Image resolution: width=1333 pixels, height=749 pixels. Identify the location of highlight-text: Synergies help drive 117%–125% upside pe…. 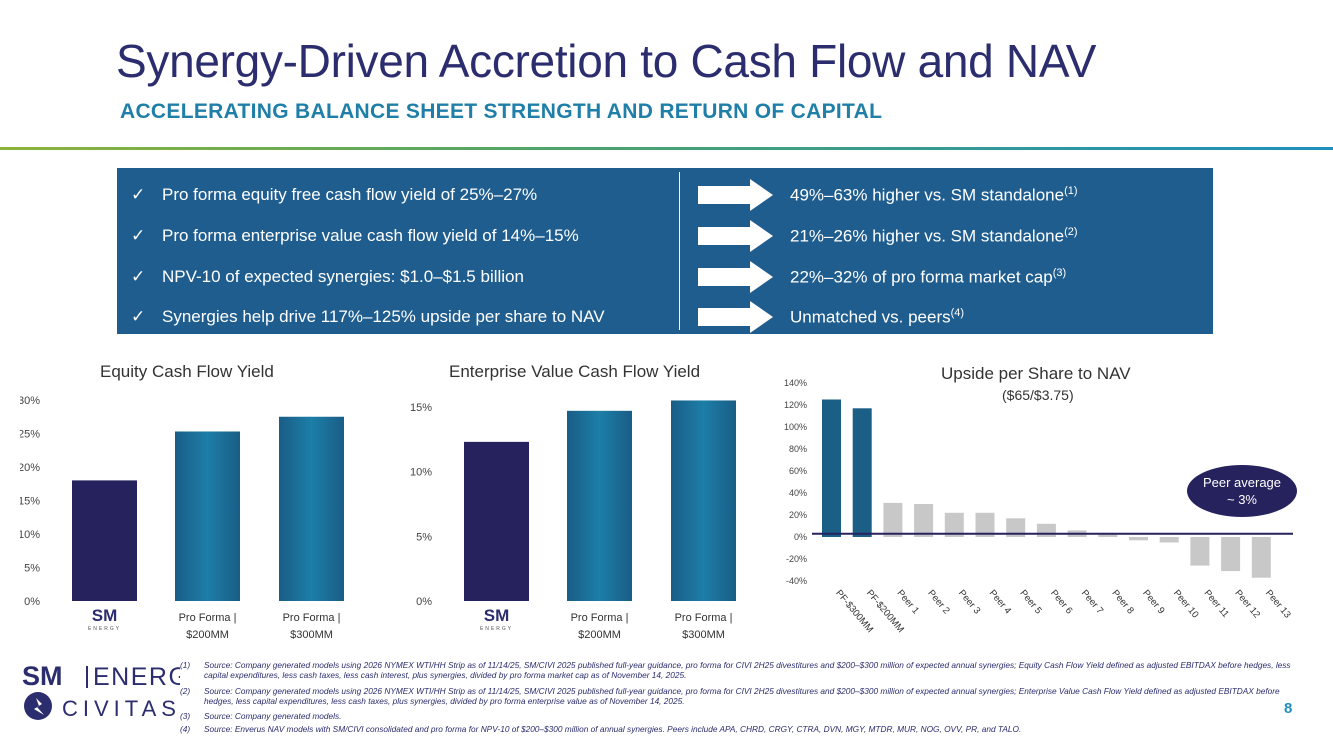
(383, 316).